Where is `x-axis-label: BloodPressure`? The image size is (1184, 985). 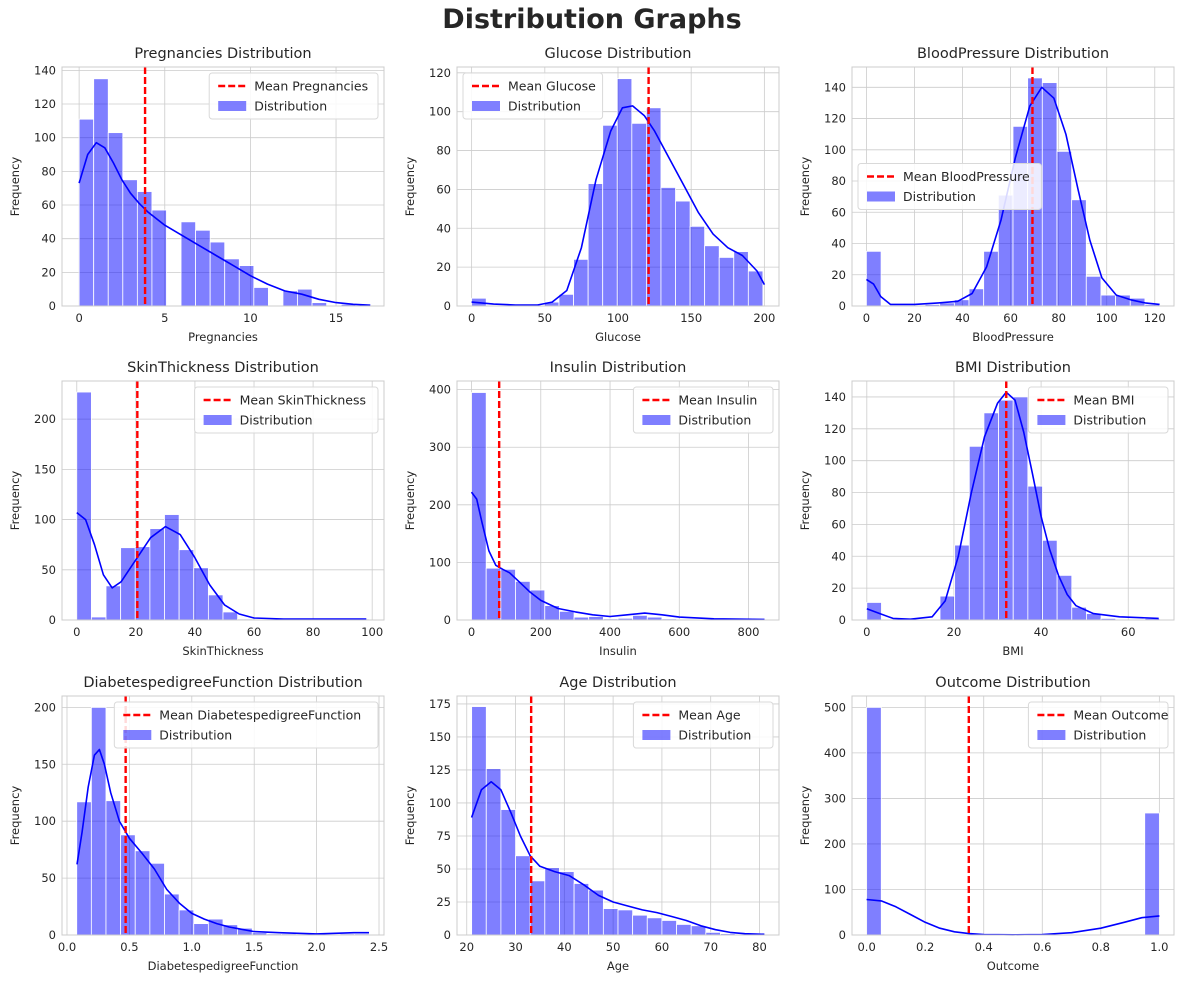
x-axis-label: BloodPressure is located at coordinates (1013, 337).